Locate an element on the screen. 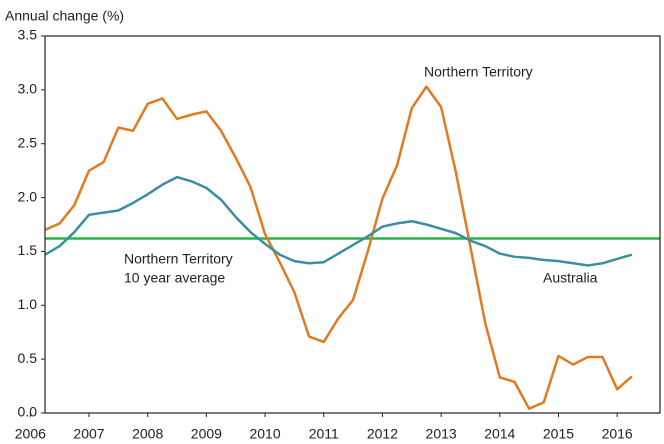 This screenshot has height=444, width=664. reference-label: Northern Territory is located at coordinates (178, 259).